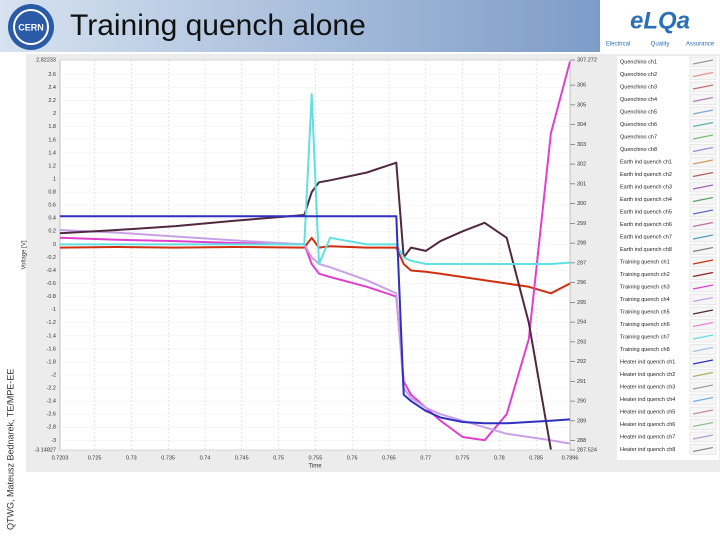 This screenshot has height=540, width=720. What do you see at coordinates (52, 232) in the screenshot?
I see `y-tick-label: 0.2` at bounding box center [52, 232].